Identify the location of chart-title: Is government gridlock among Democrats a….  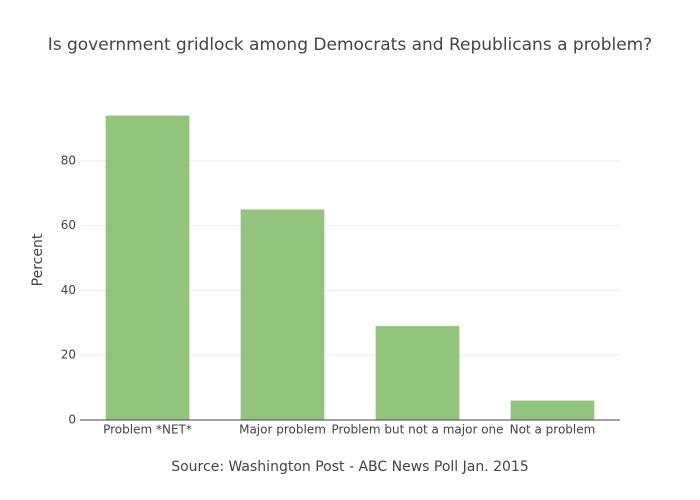
(350, 45).